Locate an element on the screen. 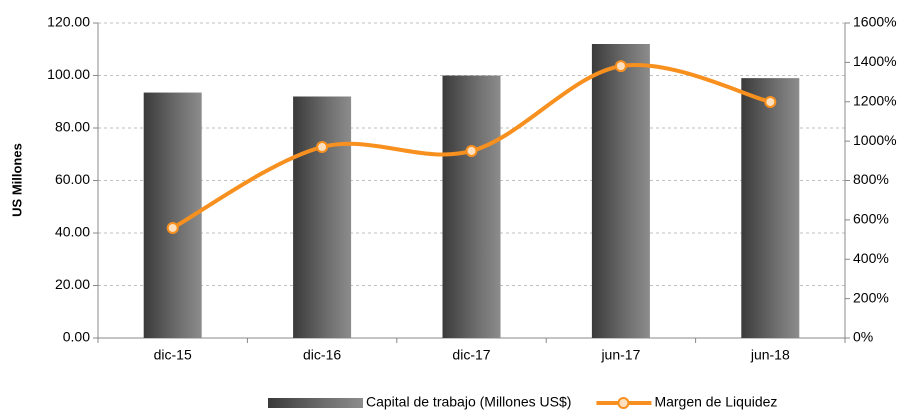 The height and width of the screenshot is (418, 918). y2-tick-label: 200% is located at coordinates (871, 297).